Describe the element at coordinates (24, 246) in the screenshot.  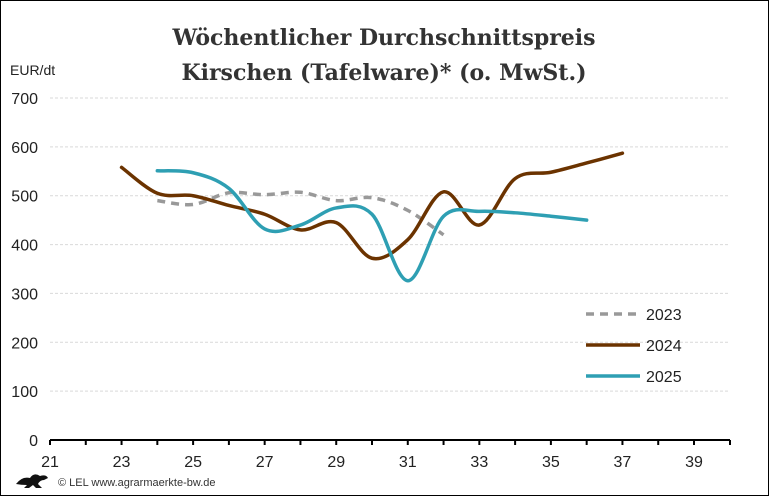
I see `y-tick-label: 400` at that location.